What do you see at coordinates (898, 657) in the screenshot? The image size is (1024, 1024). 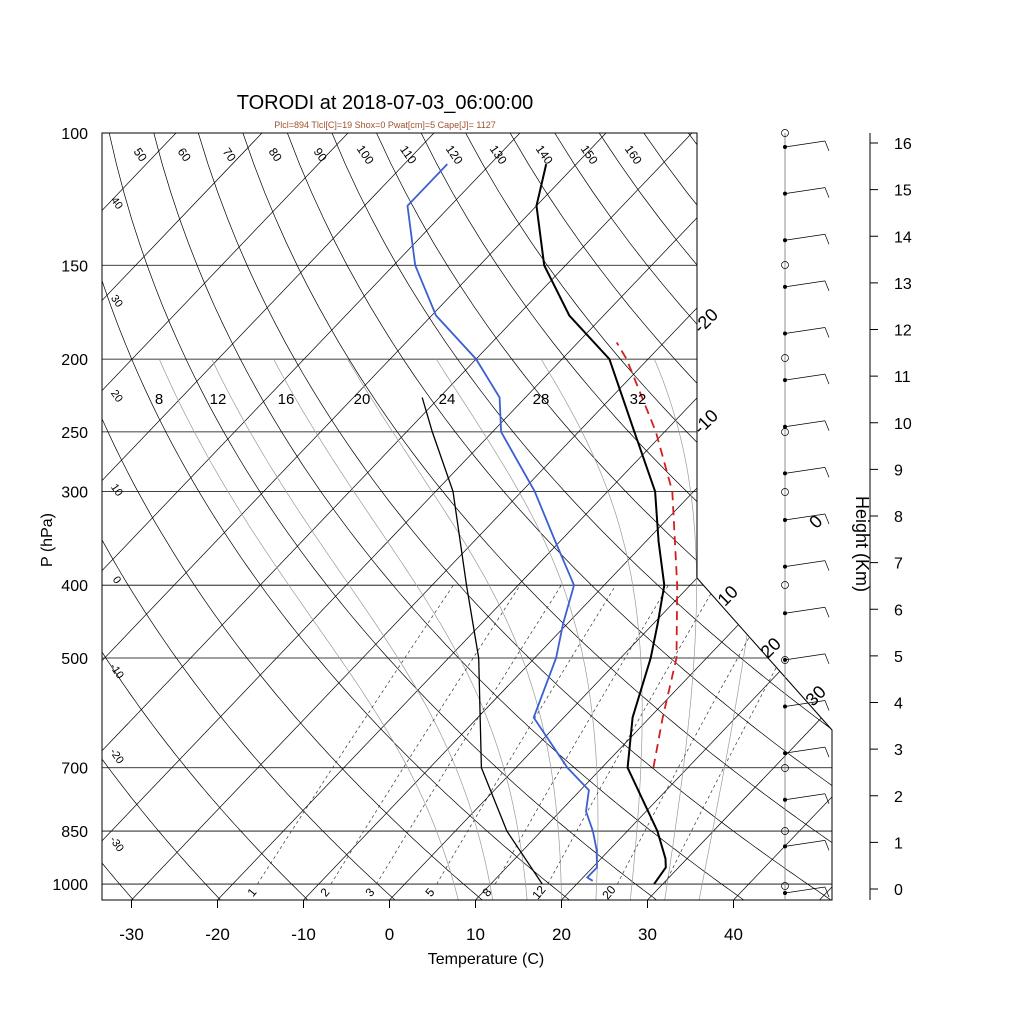 I see `height-tick-label: 5` at bounding box center [898, 657].